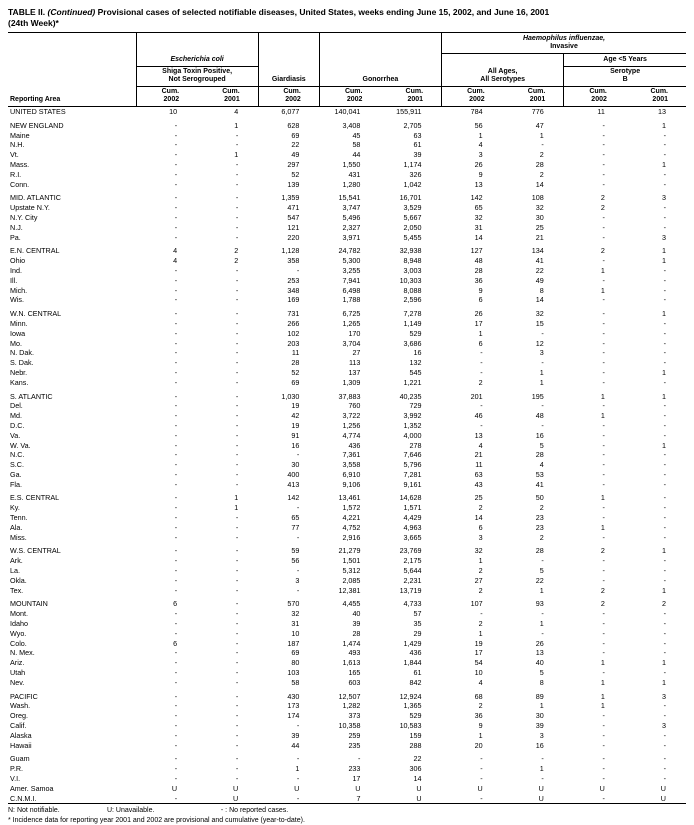 The image size is (694, 825). I want to click on col-header-ecoli-cum-2002: Cum. 2002, so click(166, 96).